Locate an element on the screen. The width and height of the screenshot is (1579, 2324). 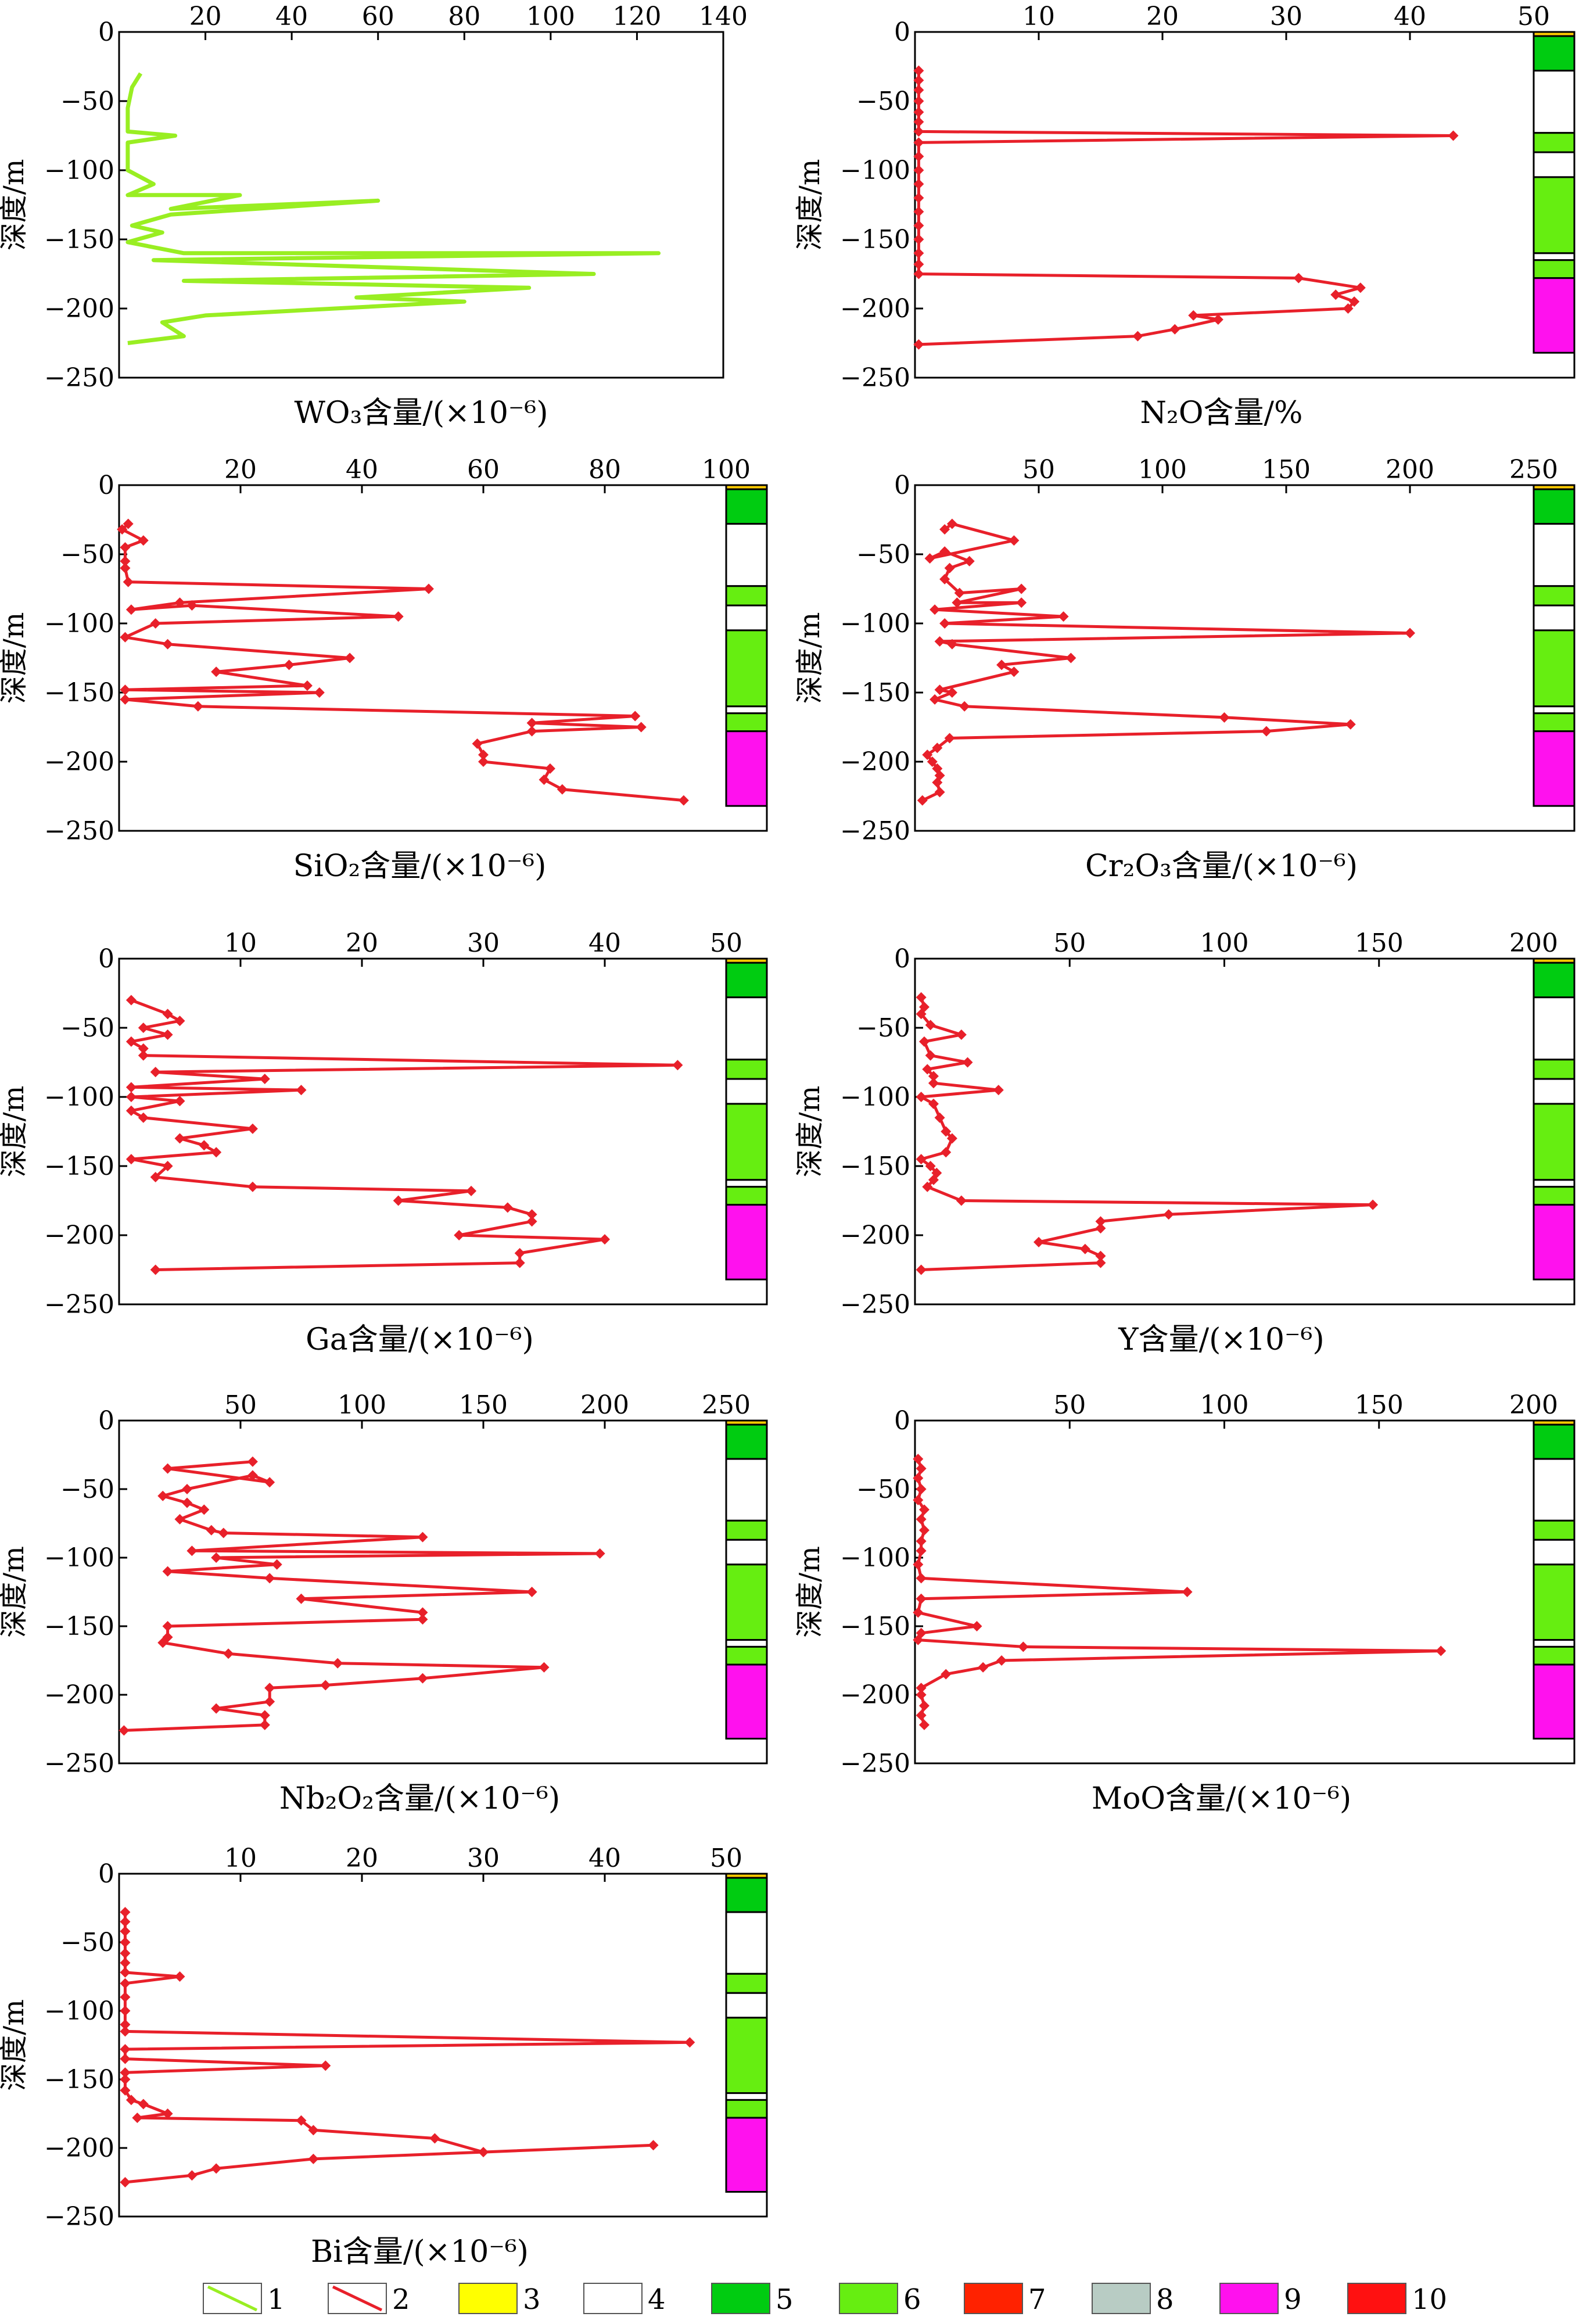
x-tick-label: 100 is located at coordinates (1162, 470).